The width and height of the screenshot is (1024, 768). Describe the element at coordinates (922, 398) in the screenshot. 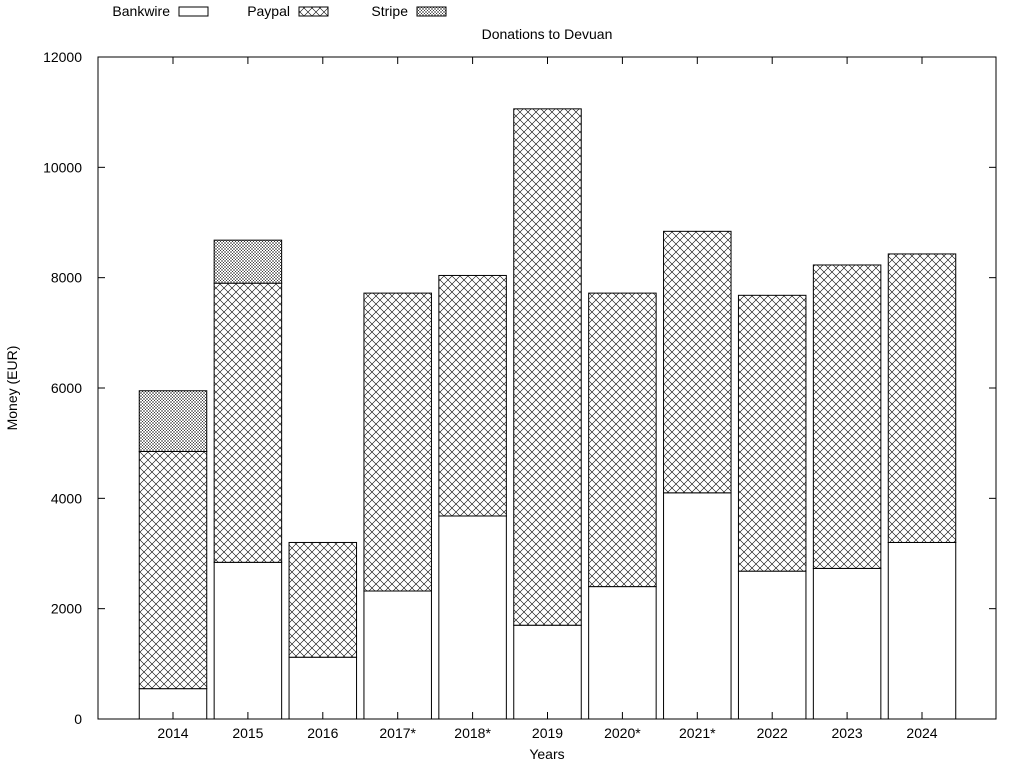

I see `bar-paypal-2024` at that location.